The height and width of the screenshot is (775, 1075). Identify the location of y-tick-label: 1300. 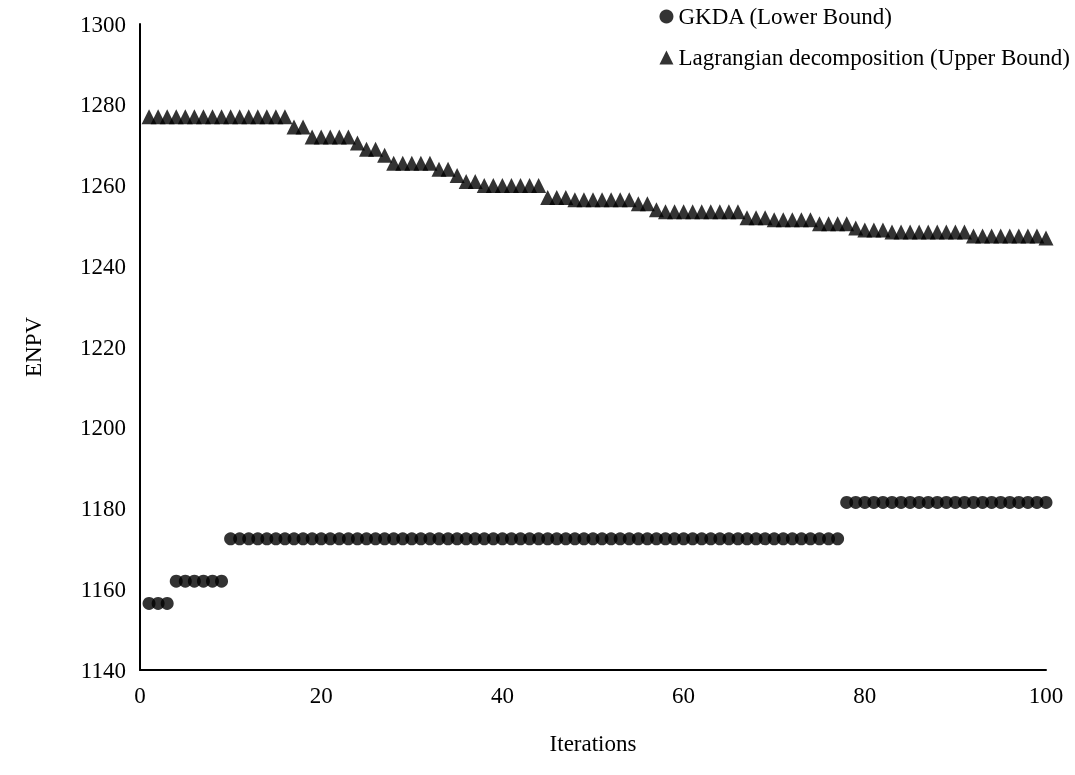
(103, 24).